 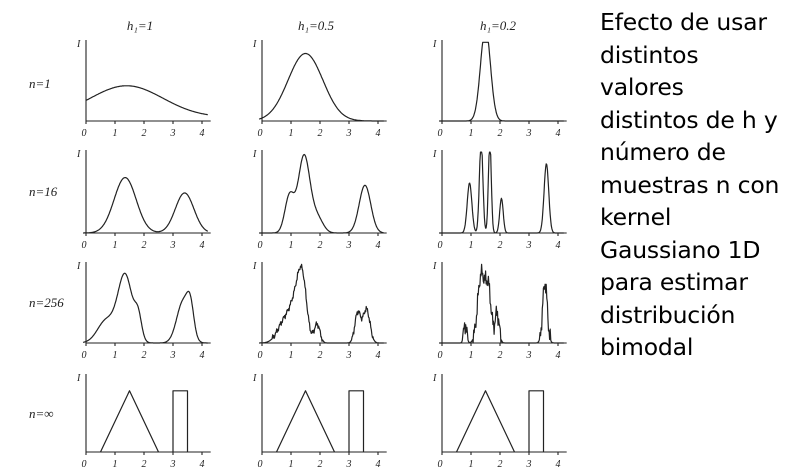 I want to click on caption-line: kernel, so click(x=636, y=217).